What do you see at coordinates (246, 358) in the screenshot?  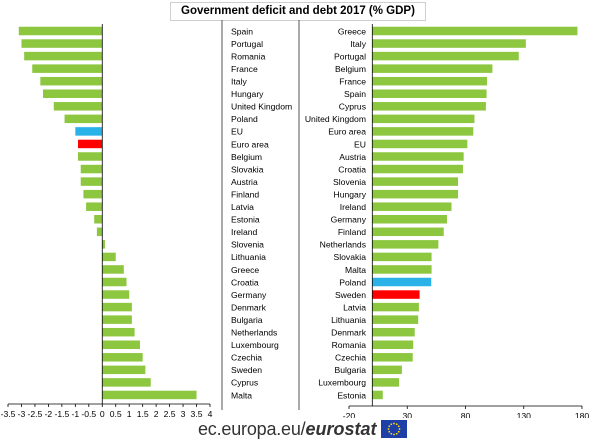 I see `deficit-category-label-czechia: Czechia` at bounding box center [246, 358].